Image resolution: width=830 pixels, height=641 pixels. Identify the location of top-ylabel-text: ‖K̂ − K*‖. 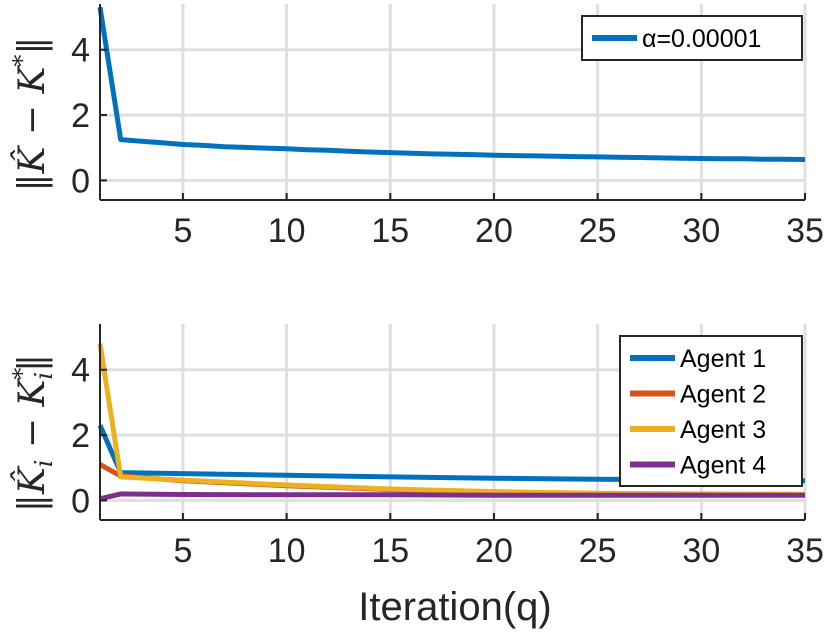
(30, 114).